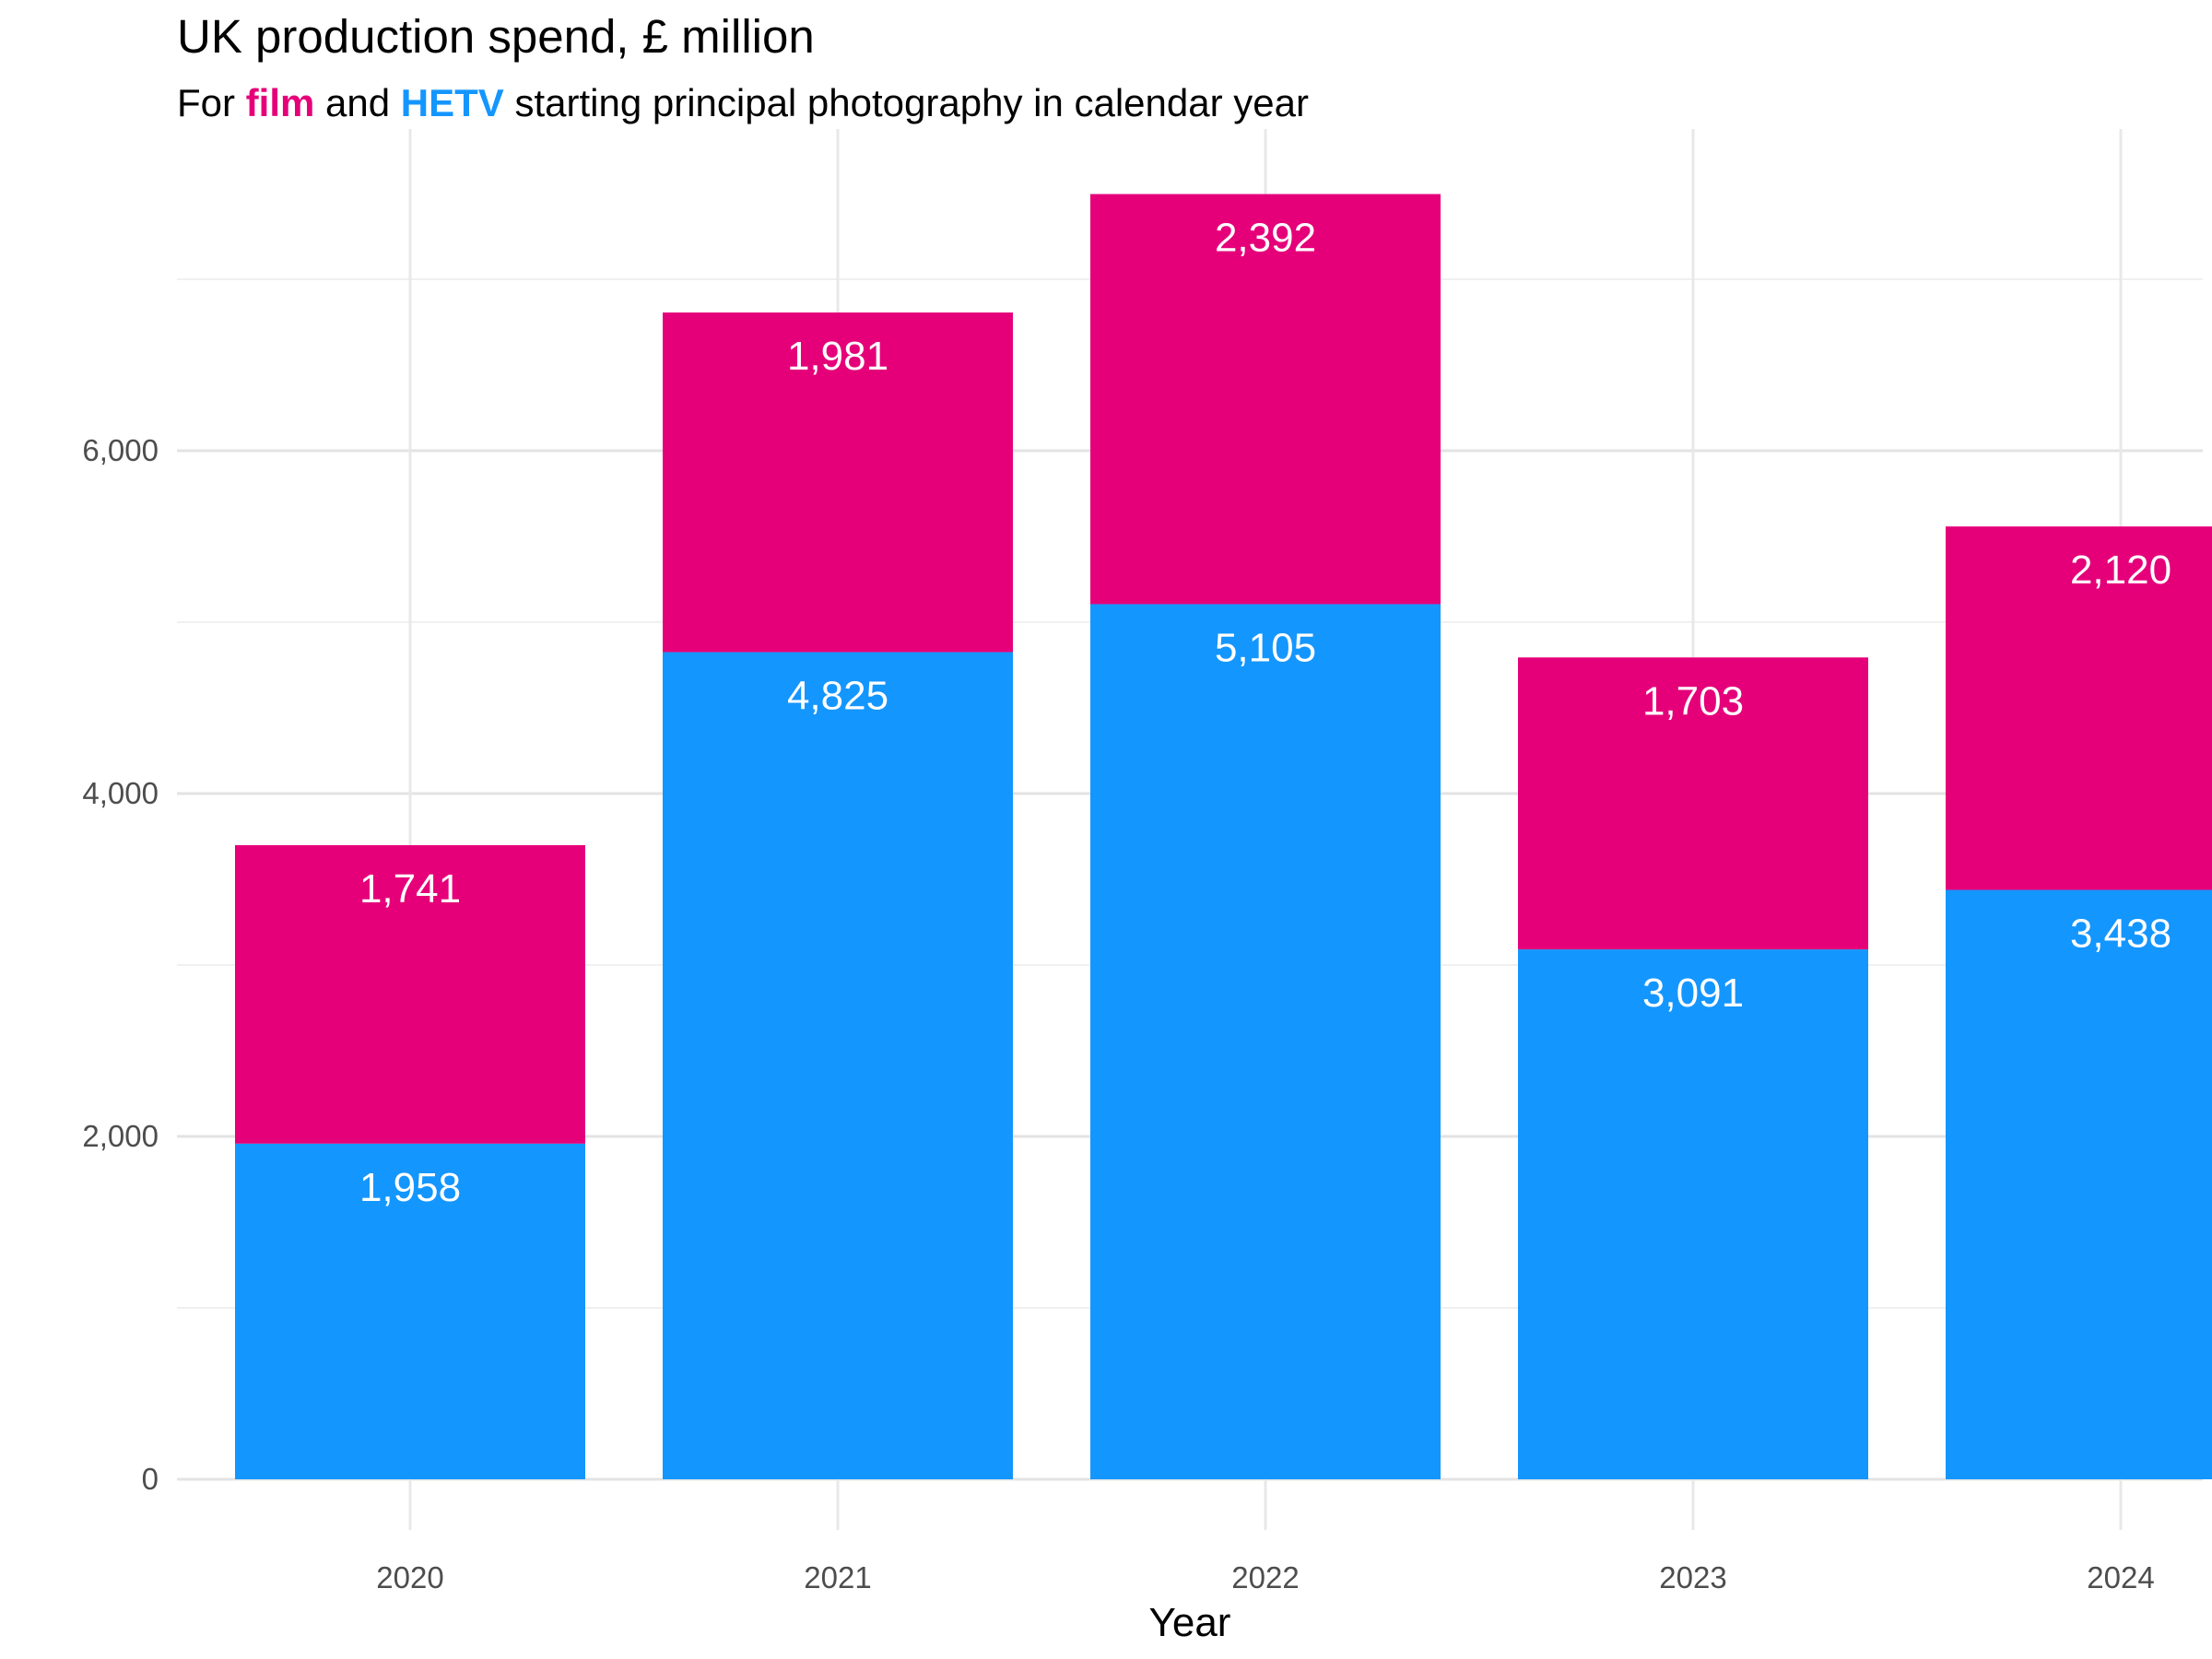 This screenshot has width=2212, height=1659. Describe the element at coordinates (410, 994) in the screenshot. I see `bar-film-2020` at that location.